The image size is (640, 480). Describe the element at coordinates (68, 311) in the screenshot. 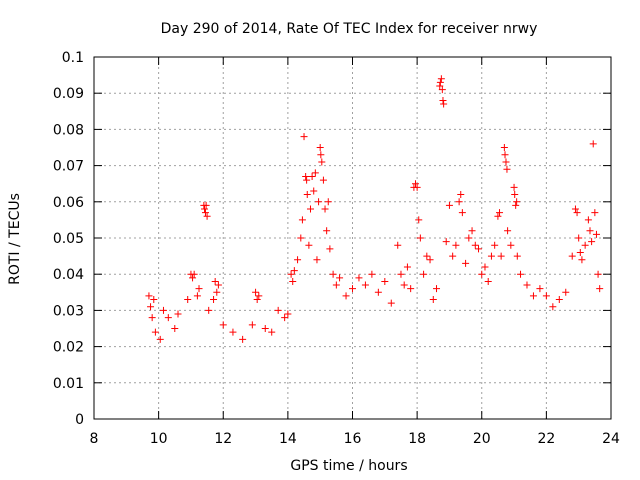

I see `y-tick-label: 0.03` at that location.